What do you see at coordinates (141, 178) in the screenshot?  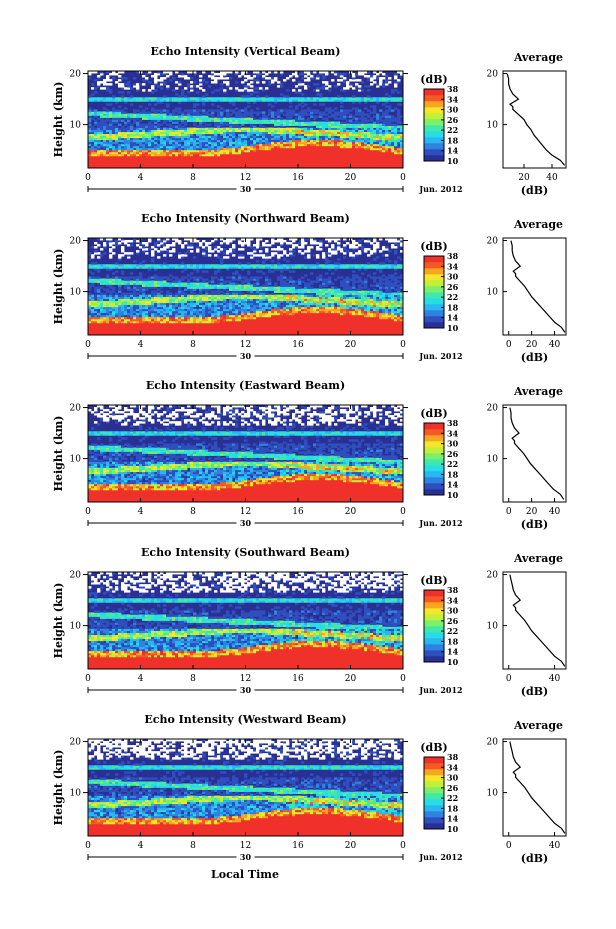 I see `x-tick-label: 4` at bounding box center [141, 178].